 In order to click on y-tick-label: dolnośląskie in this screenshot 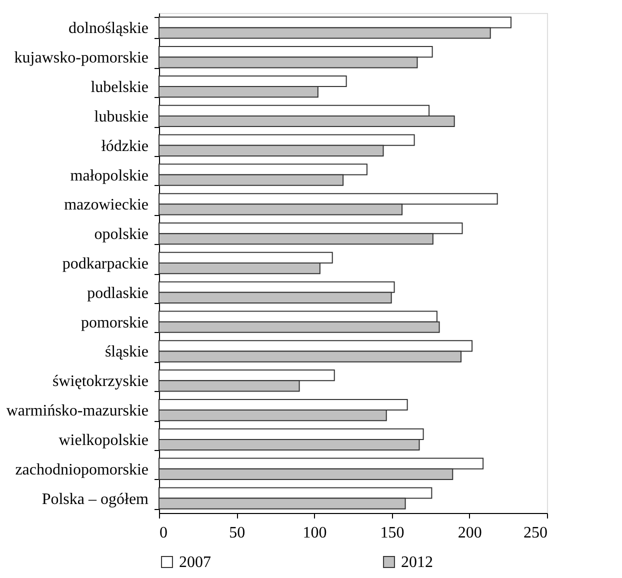, I will do `click(108, 29)`.